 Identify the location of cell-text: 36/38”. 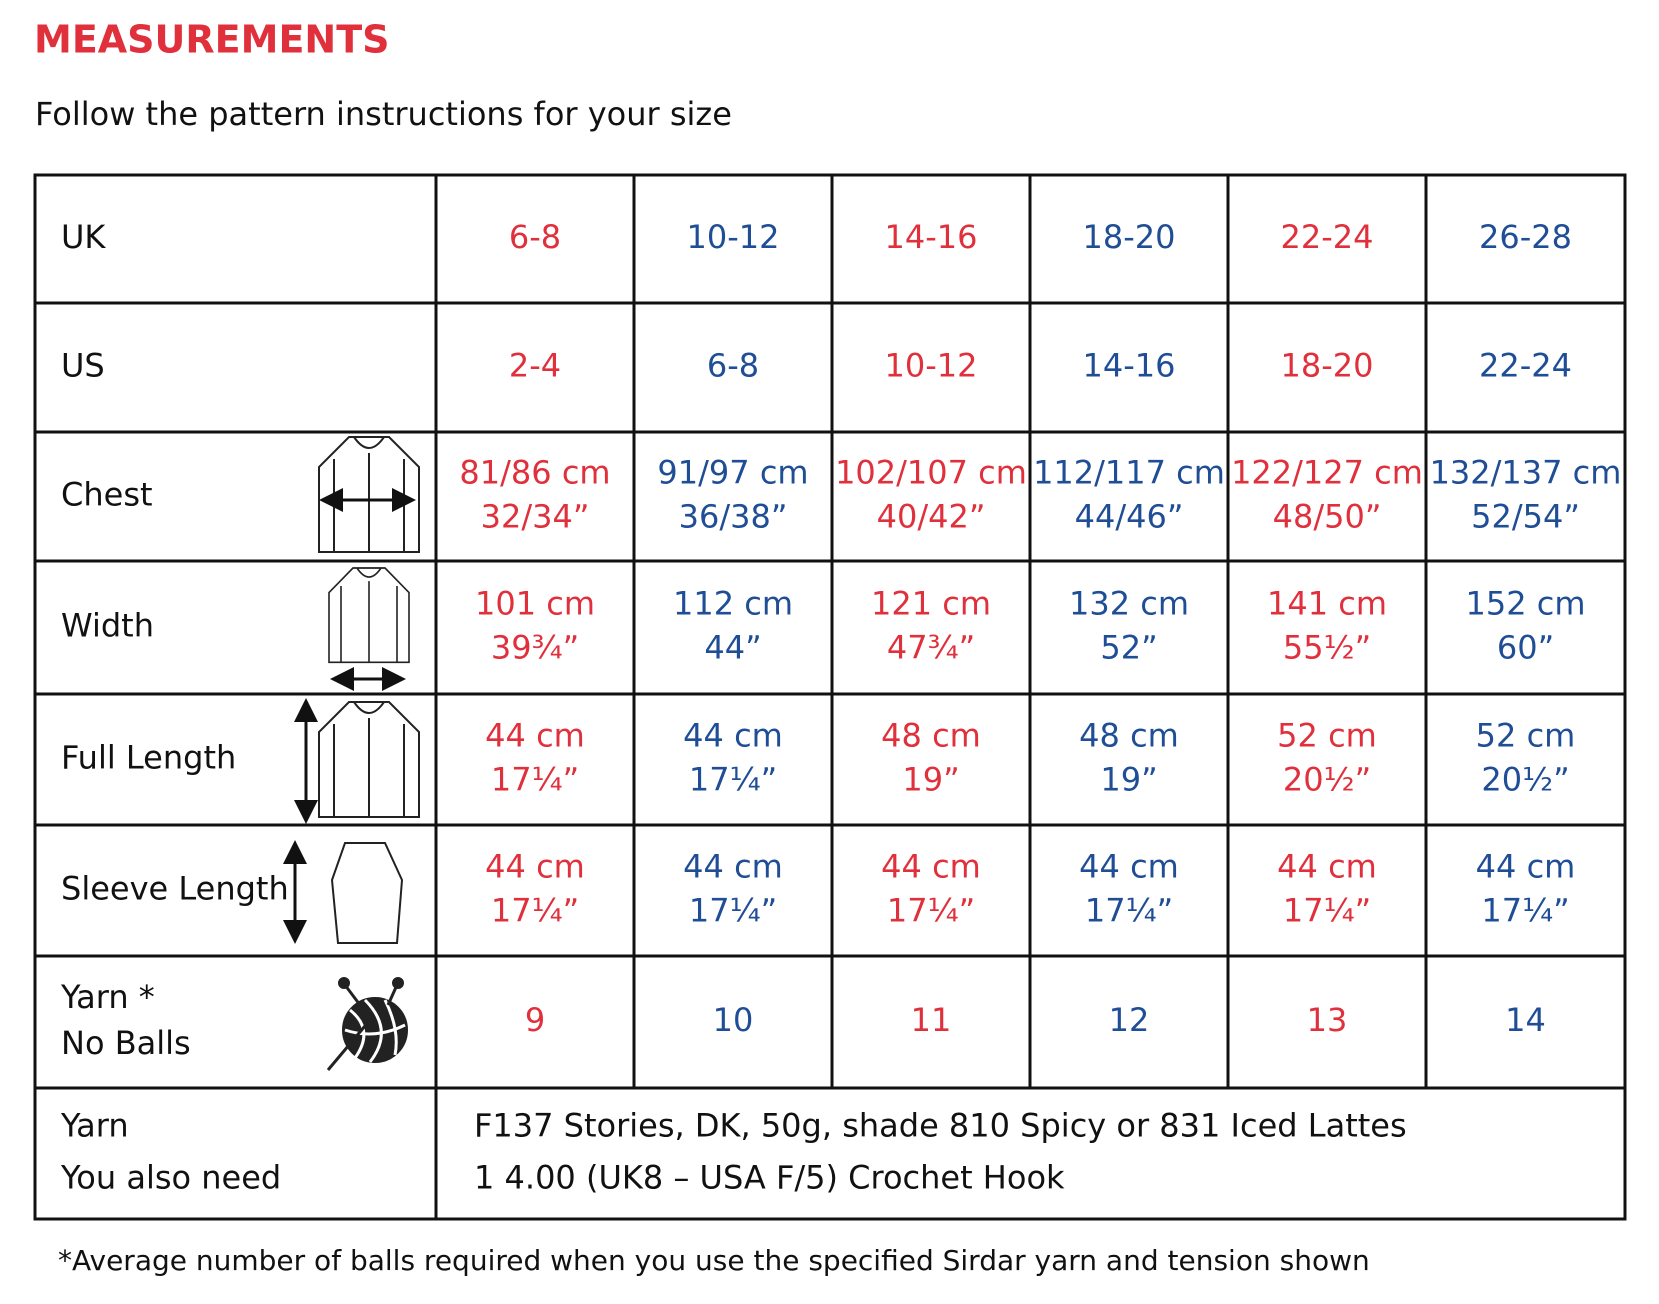
(733, 517).